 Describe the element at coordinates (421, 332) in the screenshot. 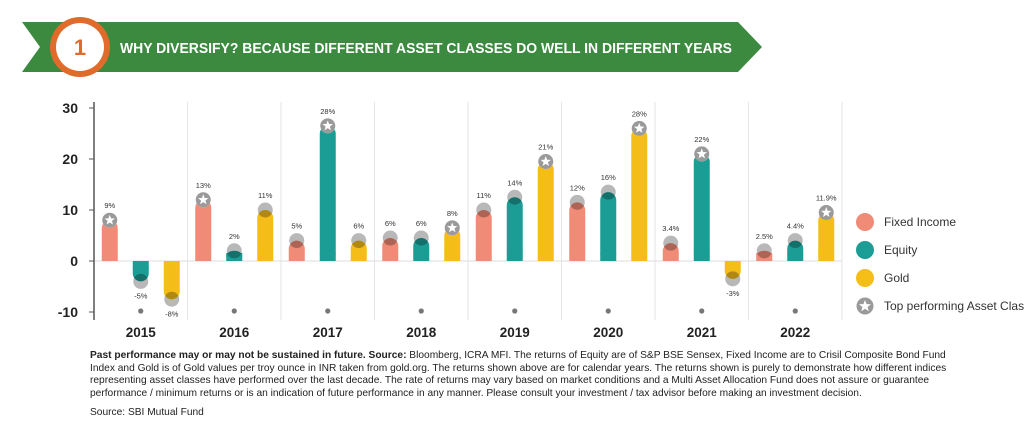

I see `x-tick-label: 2018` at that location.